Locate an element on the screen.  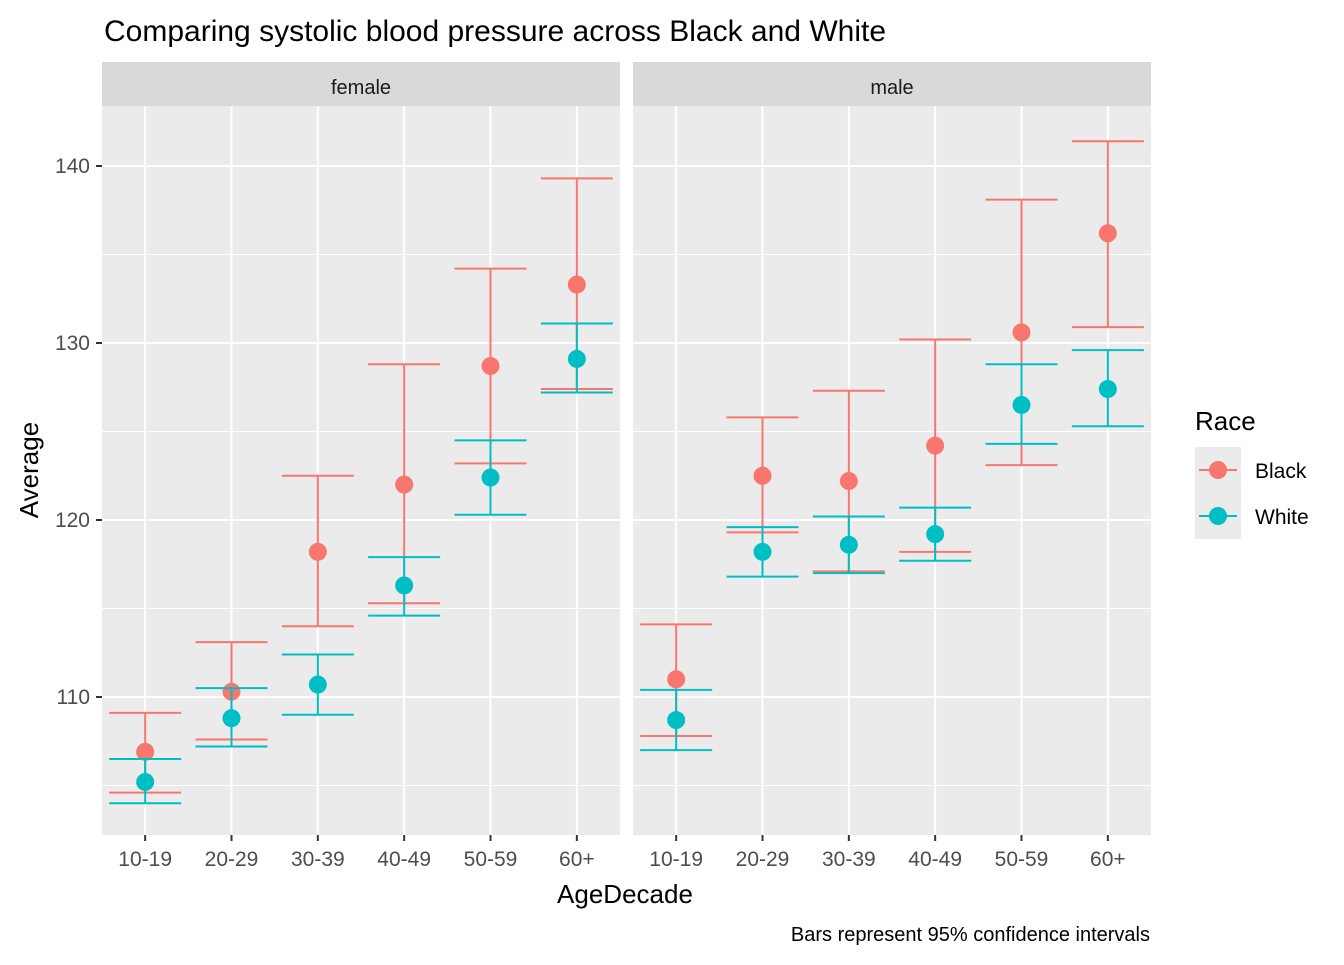
facet-strip-label: male is located at coordinates (891, 88).